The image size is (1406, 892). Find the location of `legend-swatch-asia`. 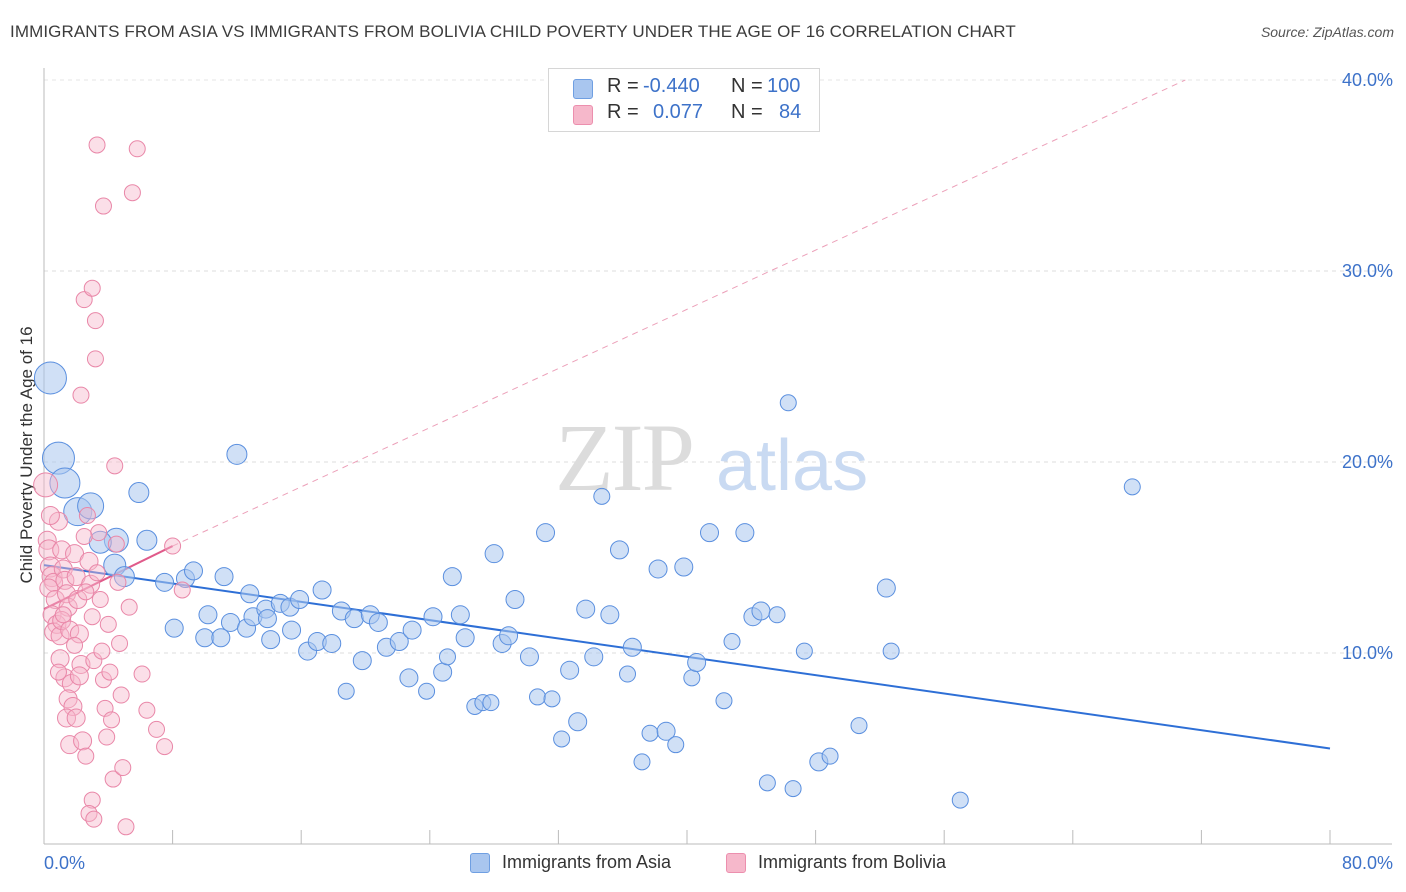

legend-swatch-asia is located at coordinates (583, 89).